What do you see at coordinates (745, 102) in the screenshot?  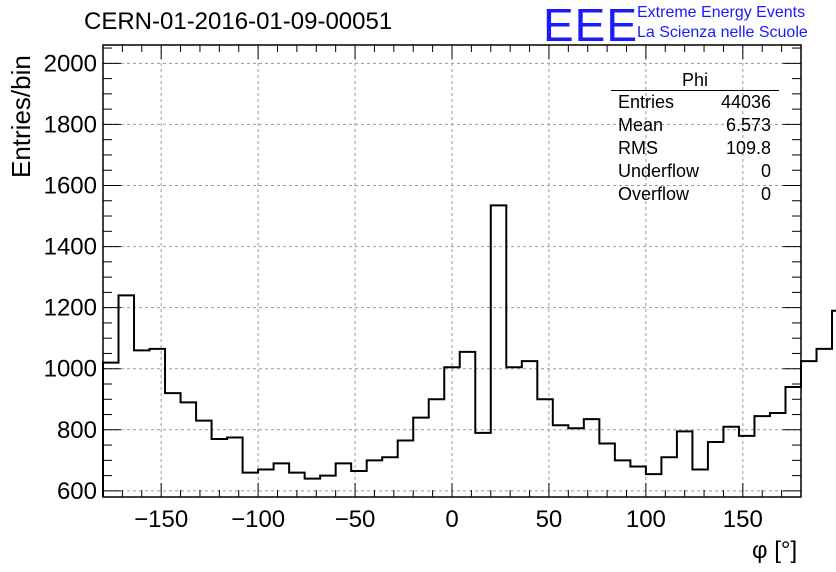 I see `stats-value: 44036` at bounding box center [745, 102].